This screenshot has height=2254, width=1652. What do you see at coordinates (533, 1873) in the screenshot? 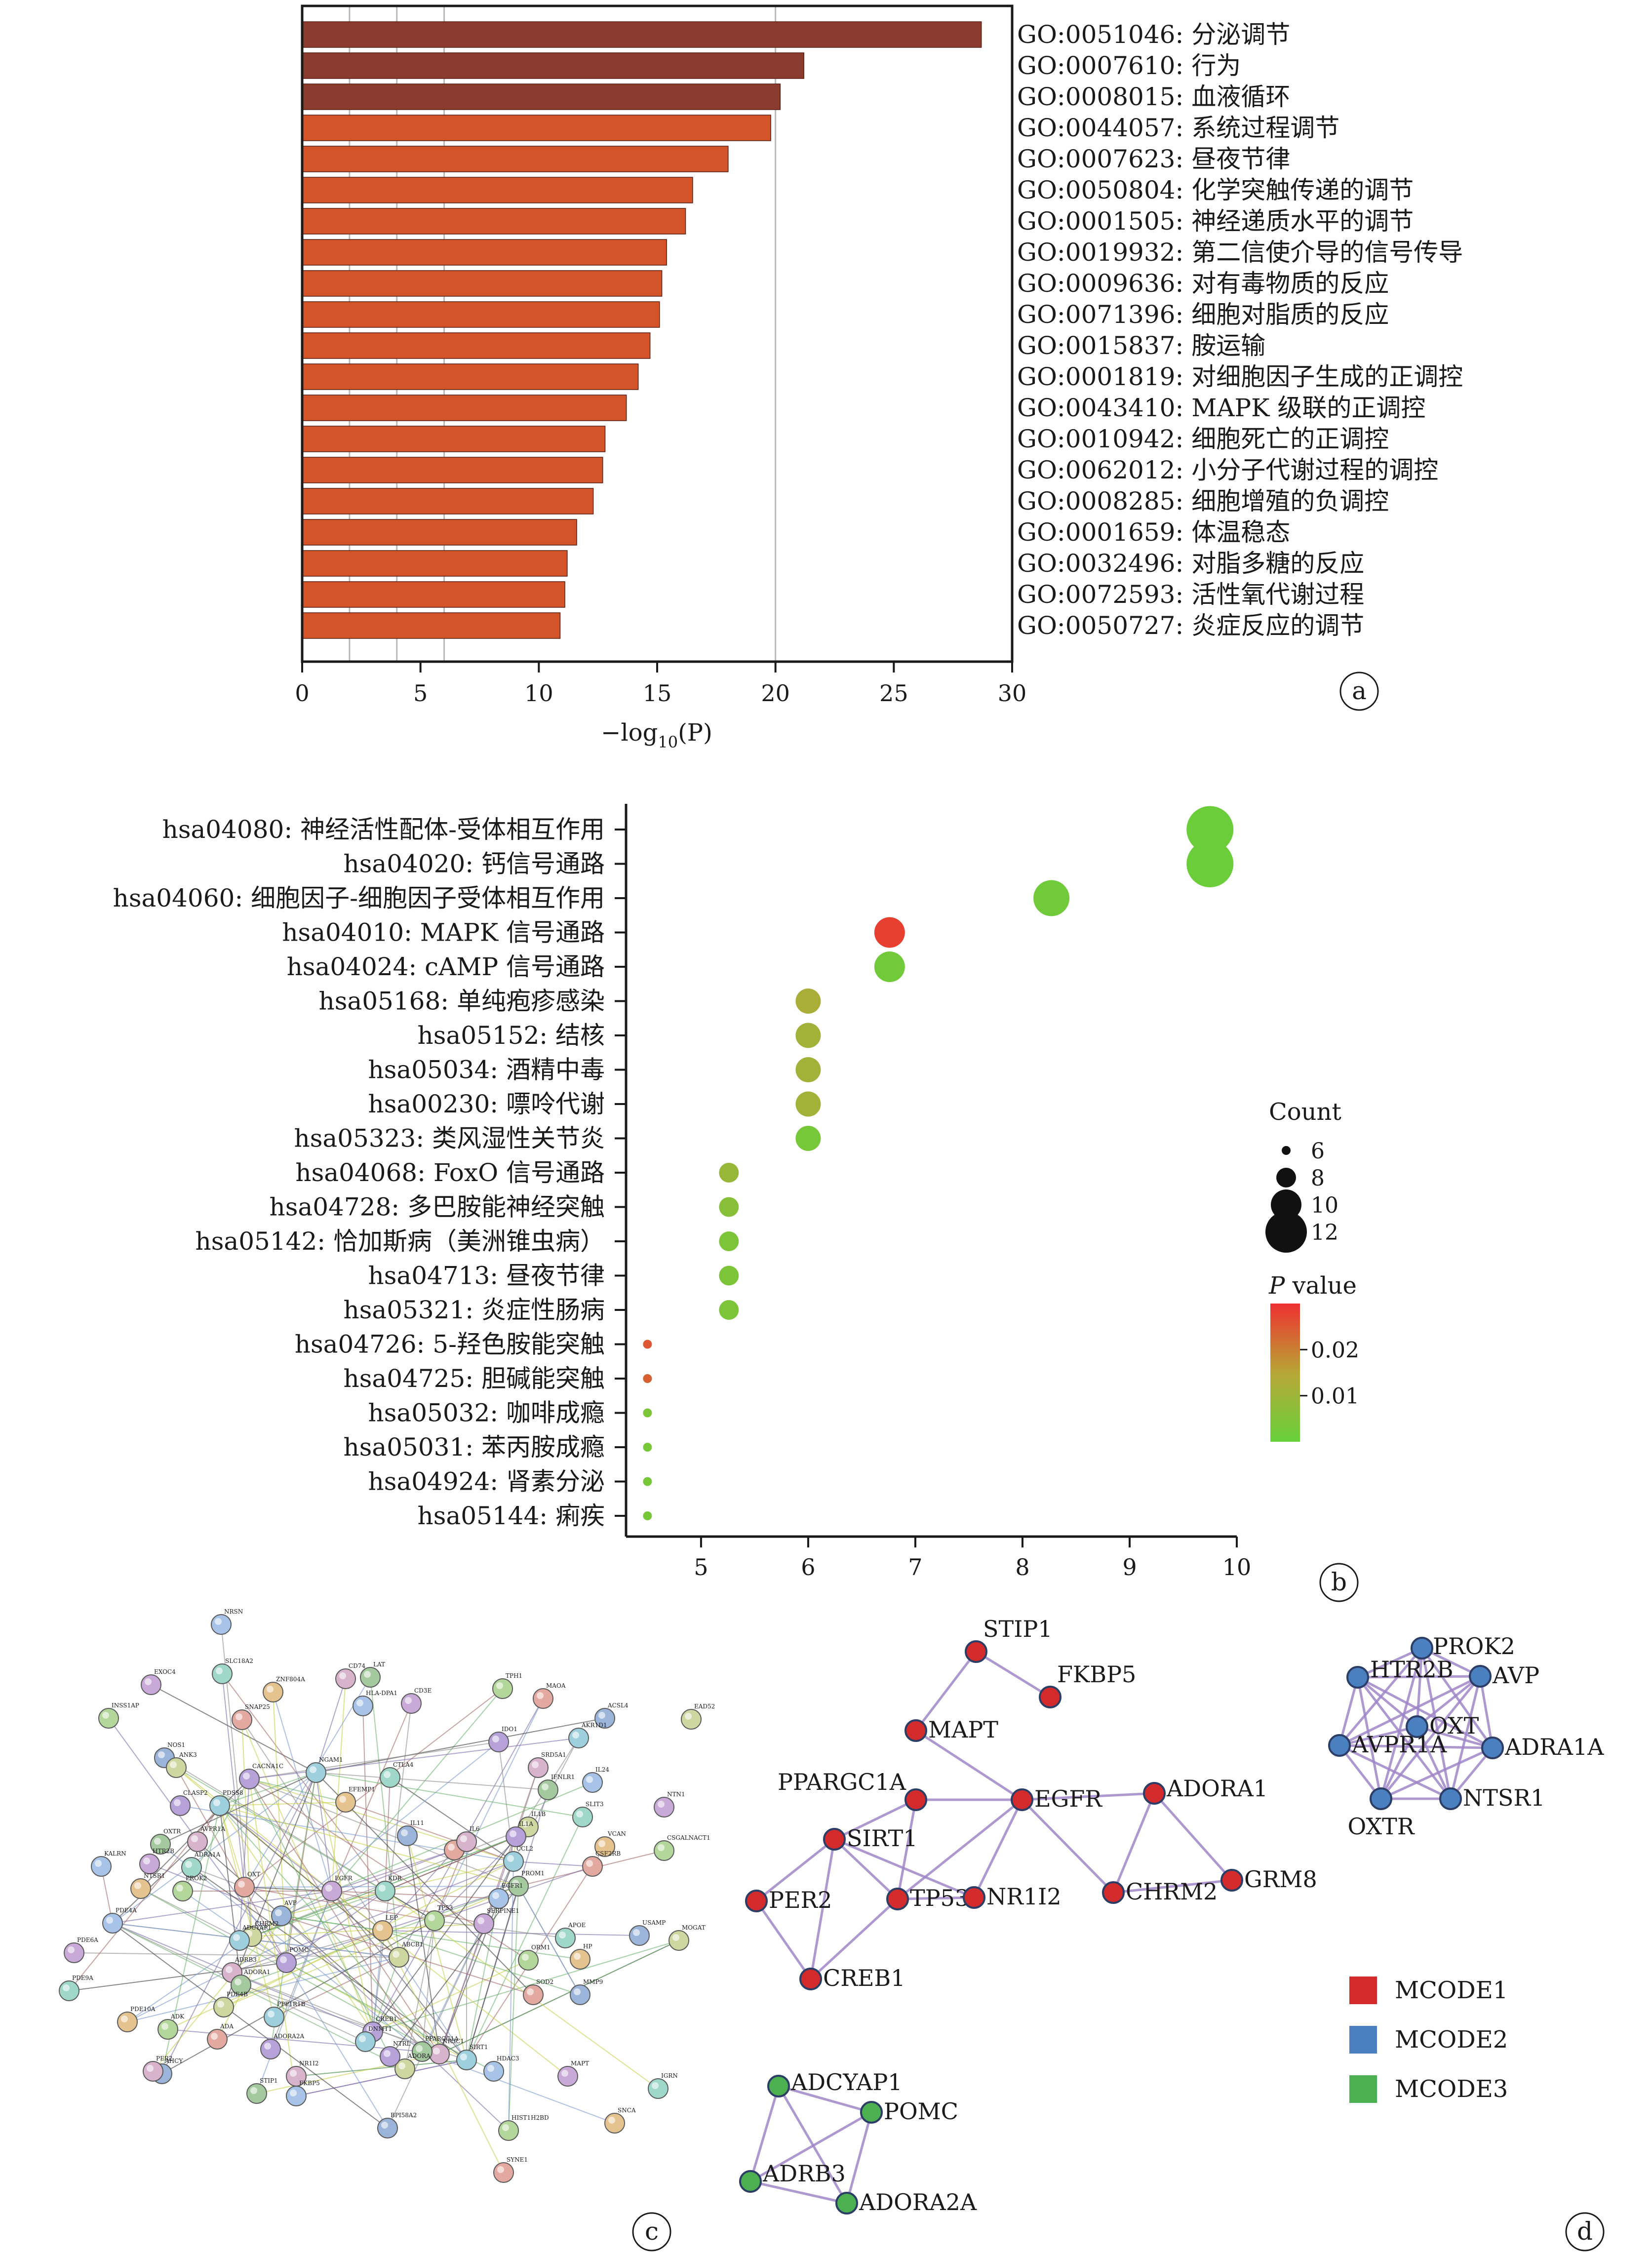
I see `panel-c-node-label: PROM1` at bounding box center [533, 1873].